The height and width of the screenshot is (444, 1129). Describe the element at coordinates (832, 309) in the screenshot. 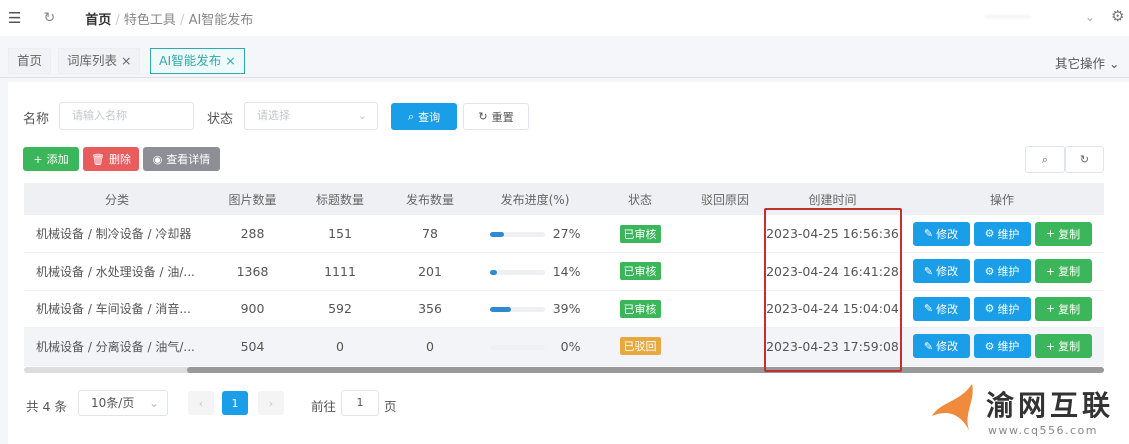

I see `cell-created: 2023-04-24 15:04:04` at that location.